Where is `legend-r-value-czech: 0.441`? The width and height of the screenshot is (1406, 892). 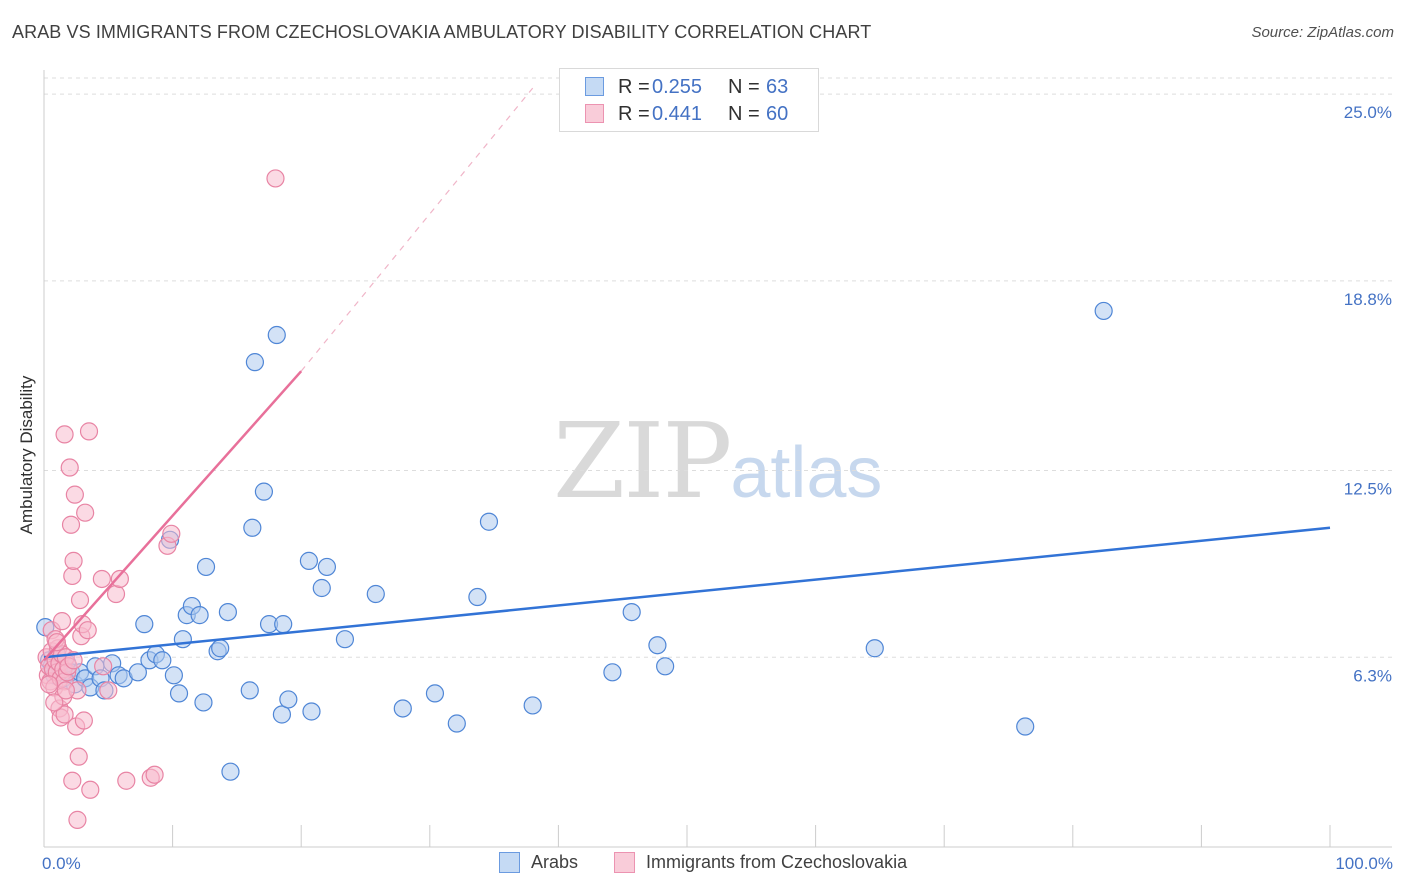 legend-r-value-czech: 0.441 is located at coordinates (677, 113).